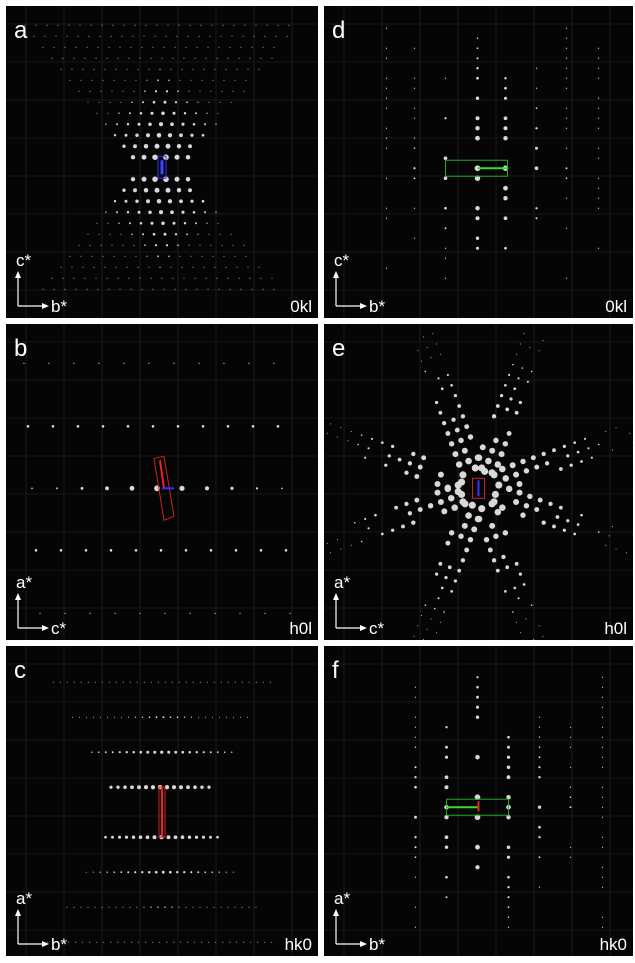 The image size is (635, 963). I want to click on zone-label: 0kl, so click(301, 306).